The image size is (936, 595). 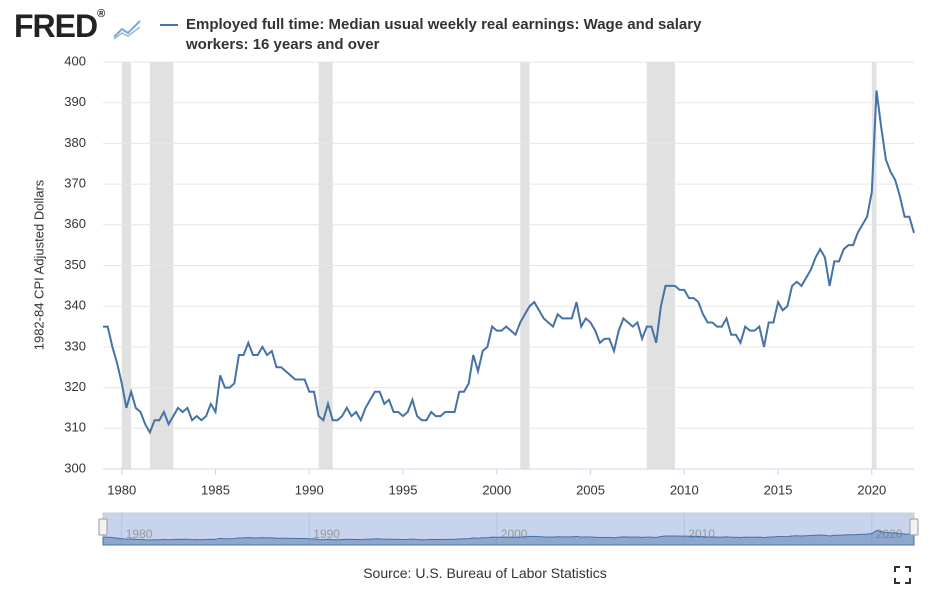 What do you see at coordinates (75, 305) in the screenshot?
I see `y-tick-label: 340` at bounding box center [75, 305].